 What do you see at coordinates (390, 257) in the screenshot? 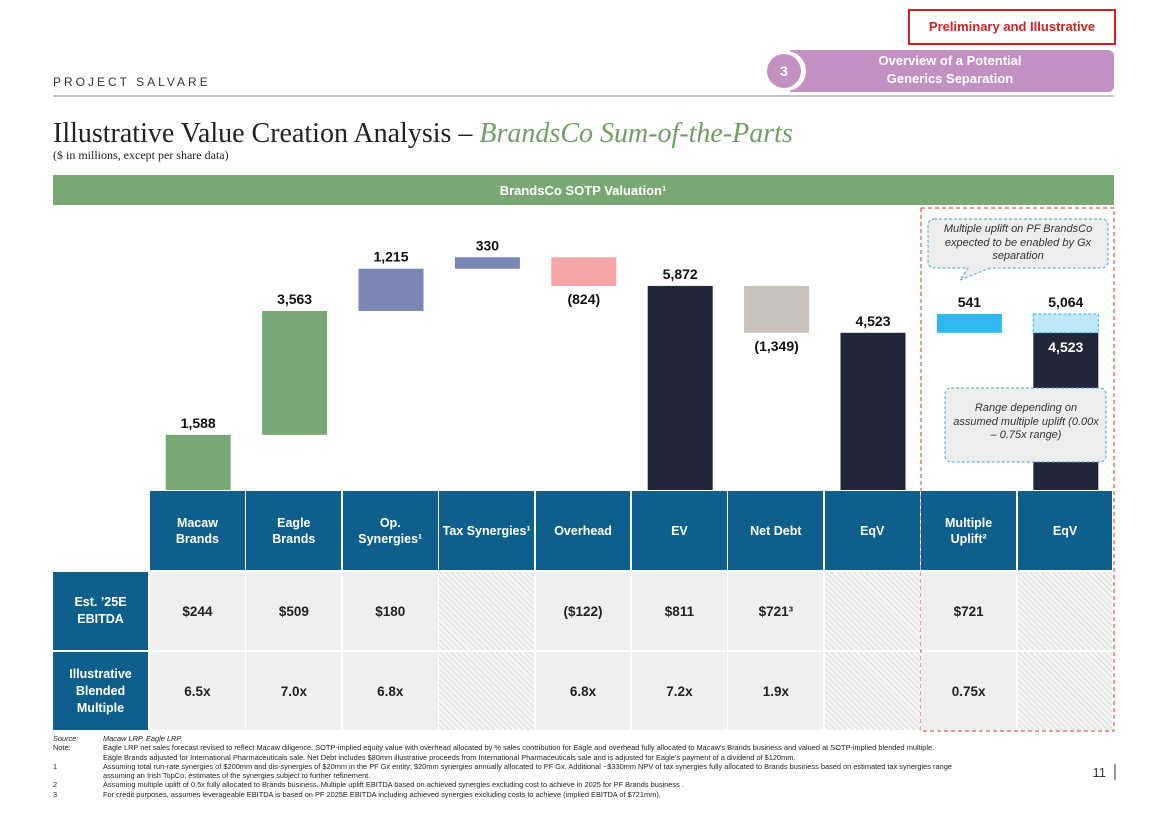
I see `value-label: 1,215` at bounding box center [390, 257].